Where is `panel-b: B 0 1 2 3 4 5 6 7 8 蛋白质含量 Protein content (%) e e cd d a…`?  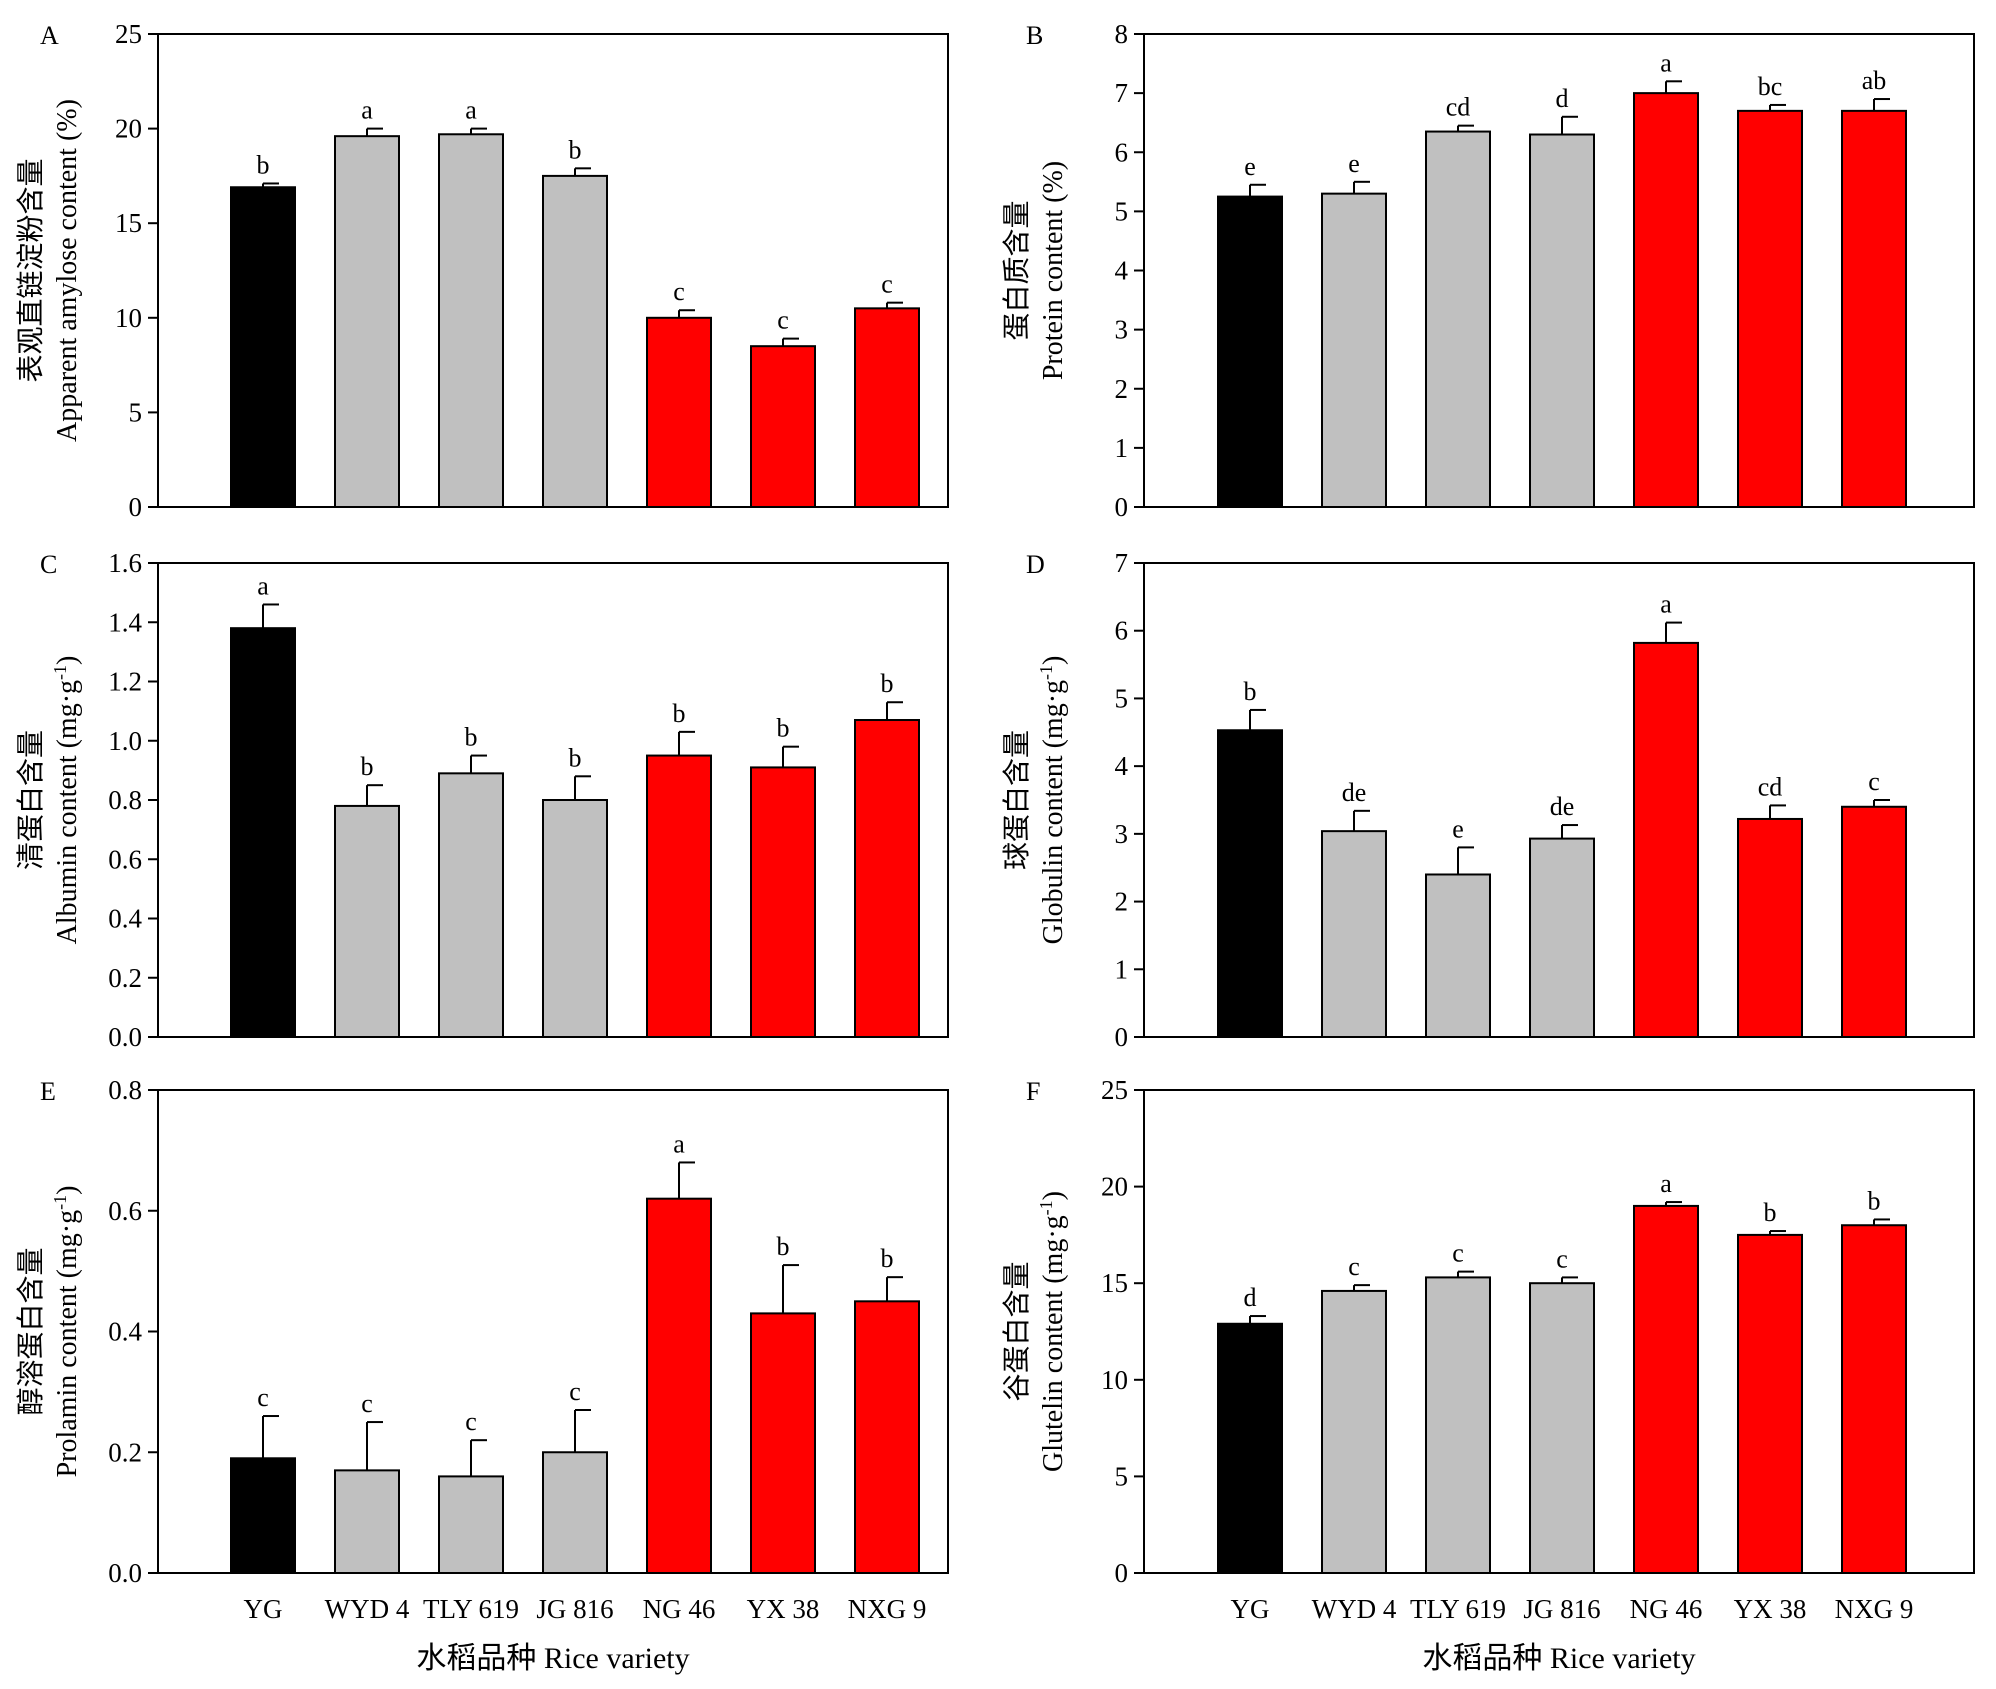 panel-b: B 0 1 2 3 4 5 6 7 8 蛋白质含量 Protein content (%) e e cd d a… is located at coordinates (1488, 270).